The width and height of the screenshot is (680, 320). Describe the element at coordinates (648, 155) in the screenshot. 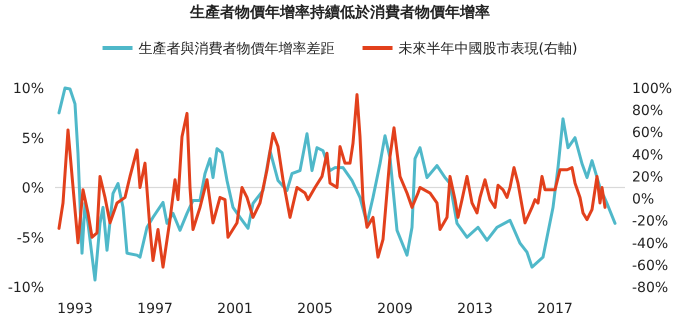

I see `y2-tick-label: 40%` at that location.